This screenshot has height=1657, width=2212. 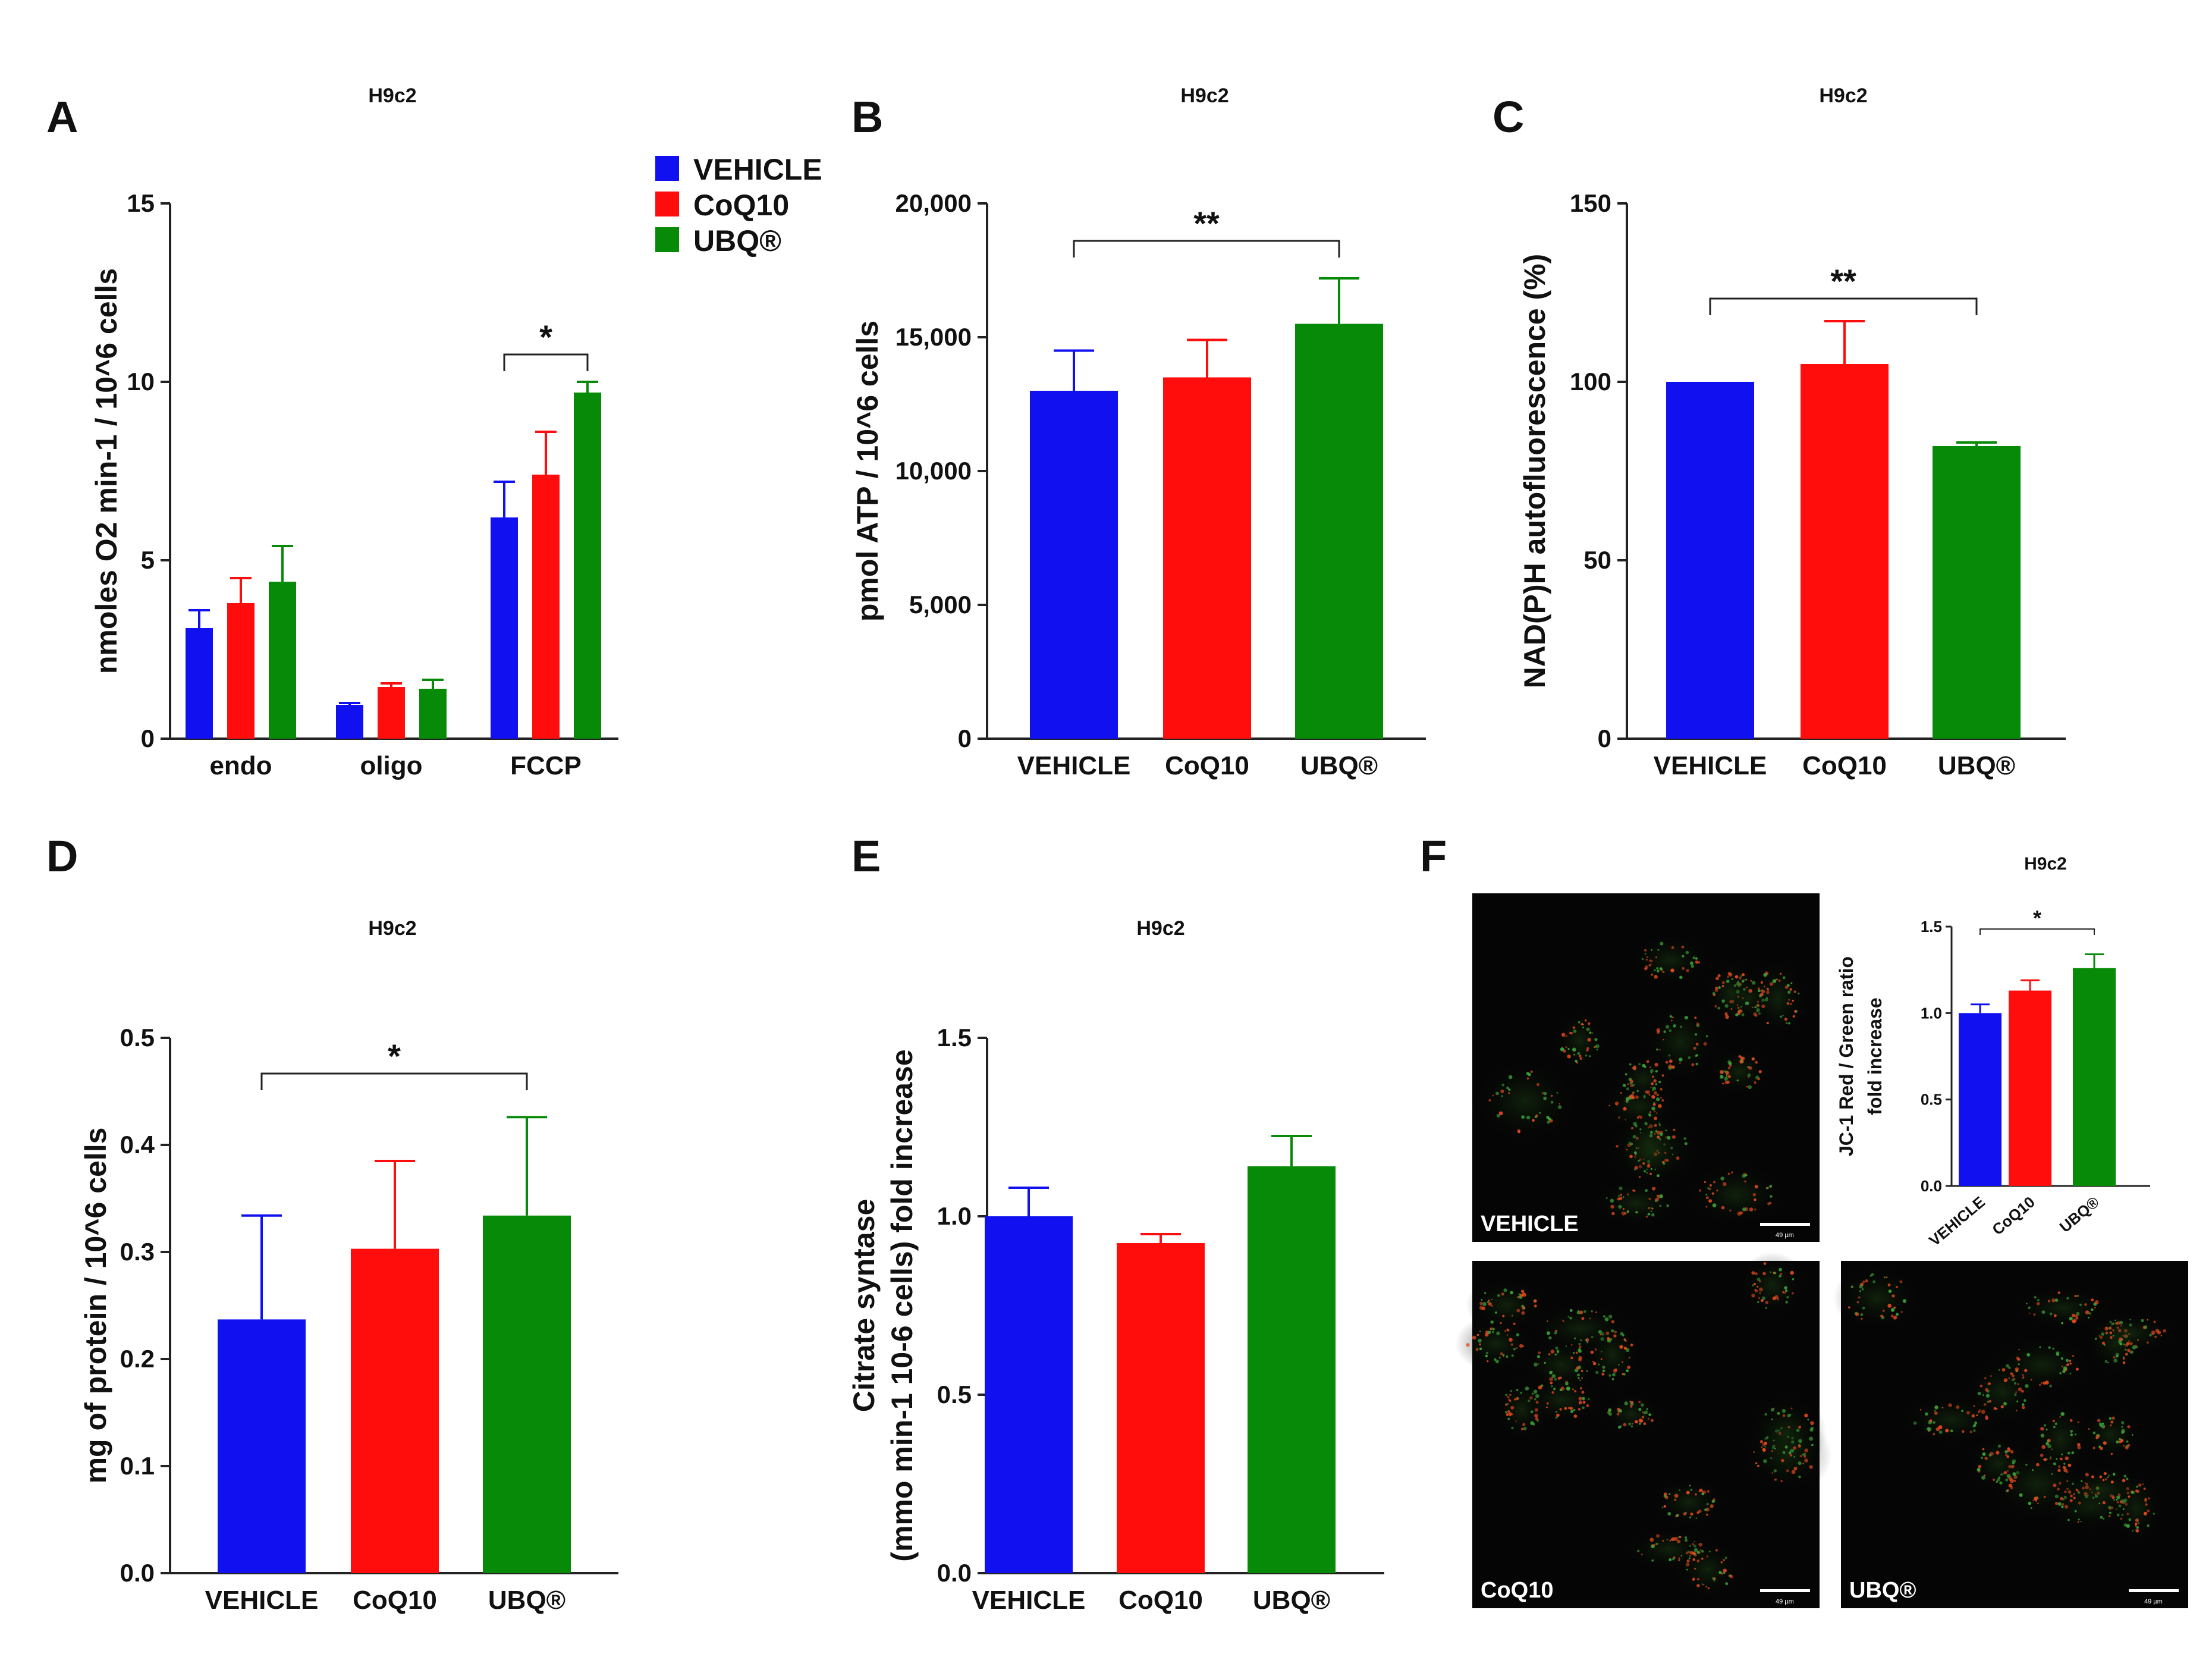 What do you see at coordinates (1931, 927) in the screenshot?
I see `y-tick-label: 1.5` at bounding box center [1931, 927].